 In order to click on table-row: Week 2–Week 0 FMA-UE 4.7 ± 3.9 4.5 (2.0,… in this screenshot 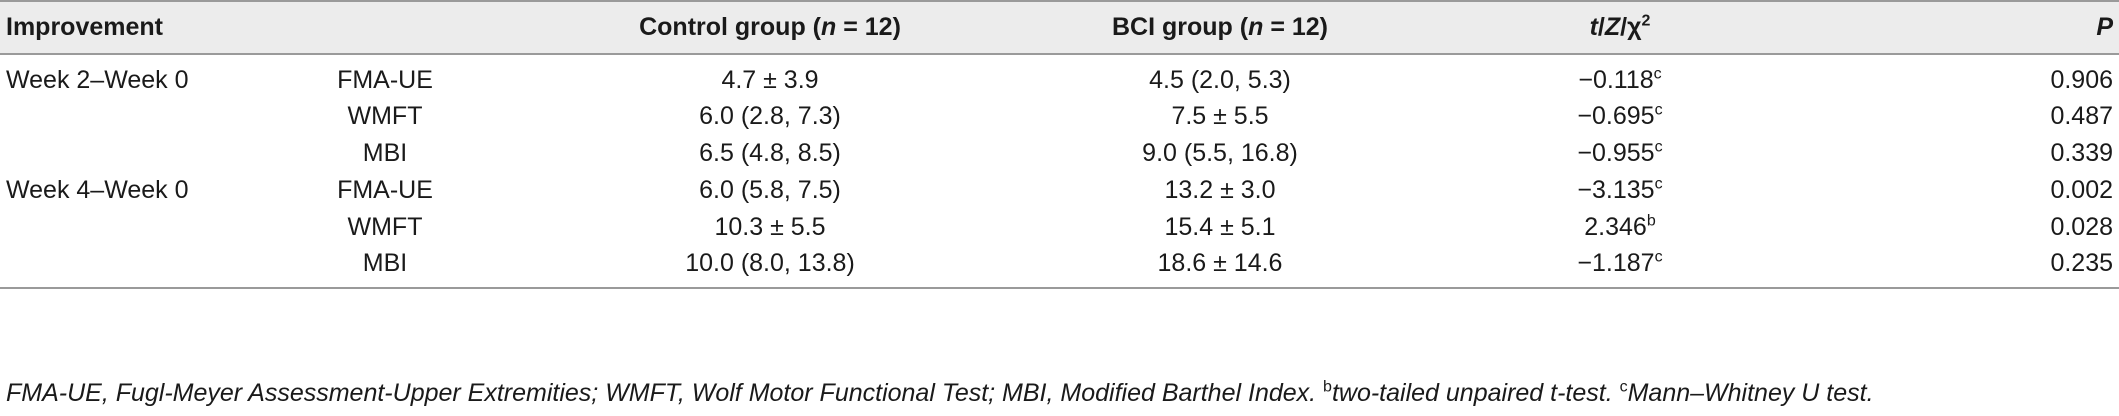, I will do `click(1059, 76)`.